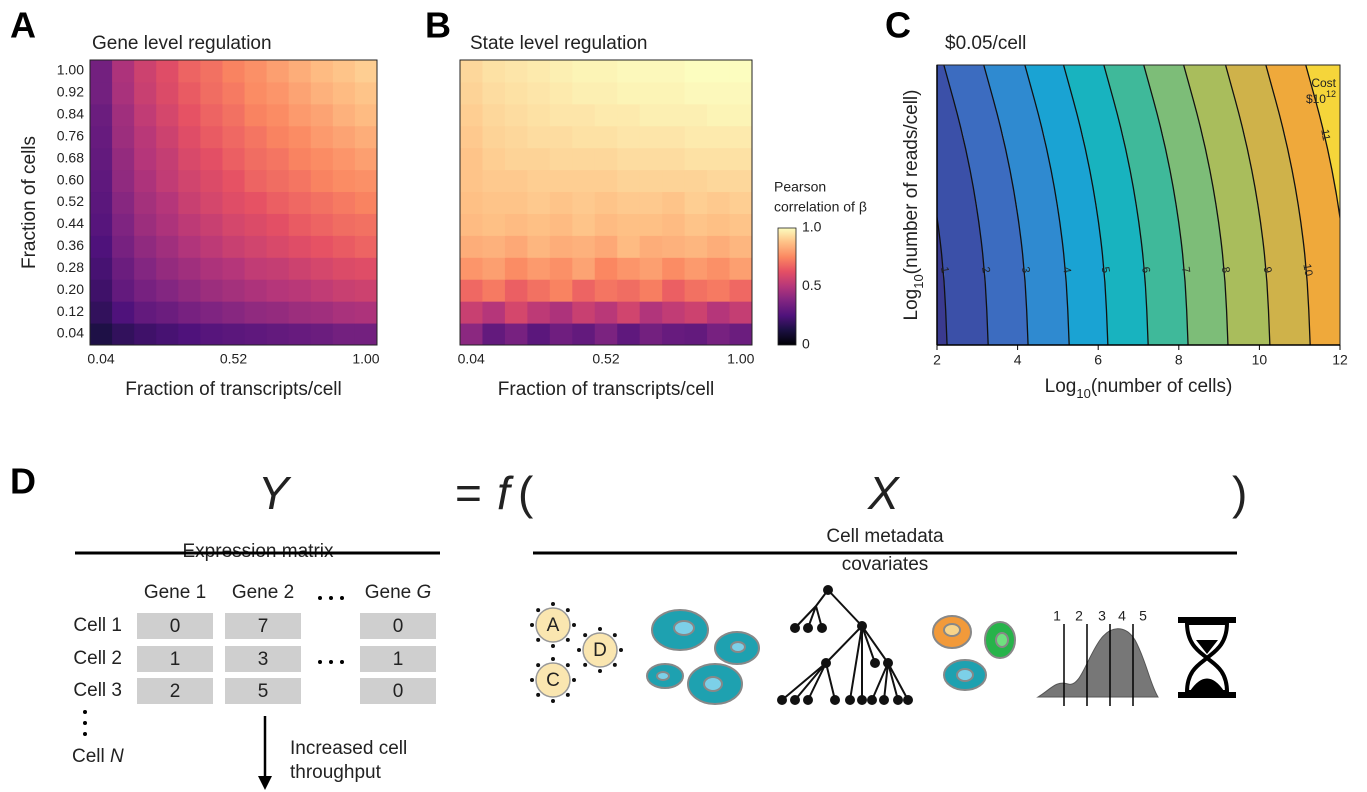 This screenshot has height=792, width=1367. What do you see at coordinates (70, 267) in the screenshot?
I see `y-tick-label: 0.28` at bounding box center [70, 267].